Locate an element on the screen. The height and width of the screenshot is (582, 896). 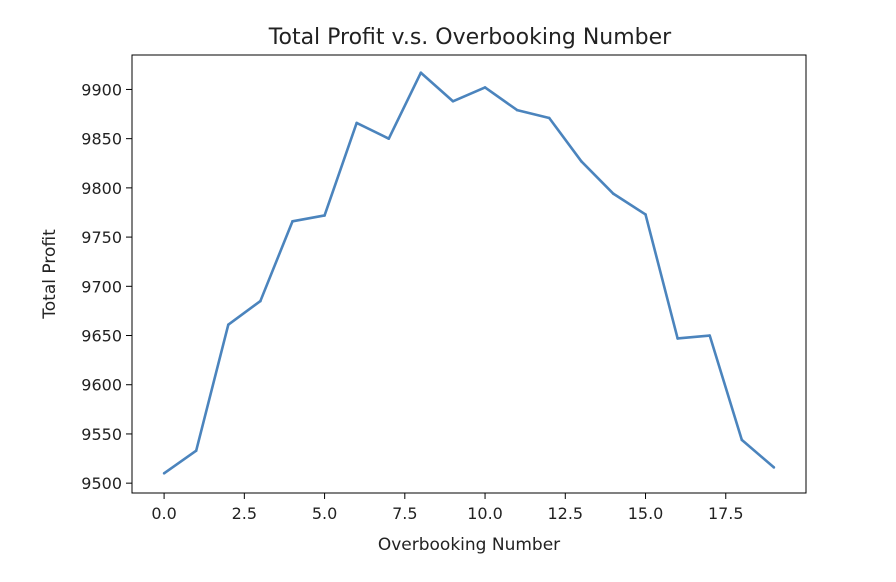
x-tick-label: 5.0 is located at coordinates (324, 513).